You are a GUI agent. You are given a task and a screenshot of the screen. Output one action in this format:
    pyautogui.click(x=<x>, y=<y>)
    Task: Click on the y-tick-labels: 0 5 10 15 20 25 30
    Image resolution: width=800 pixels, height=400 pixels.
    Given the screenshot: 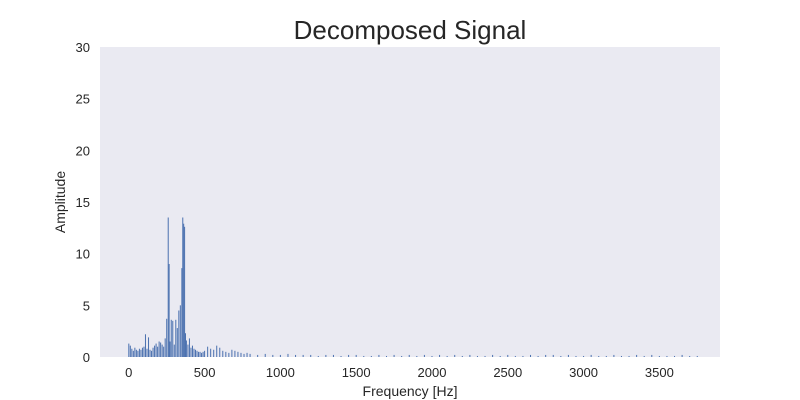 What is the action you would take?
    pyautogui.click(x=83, y=202)
    